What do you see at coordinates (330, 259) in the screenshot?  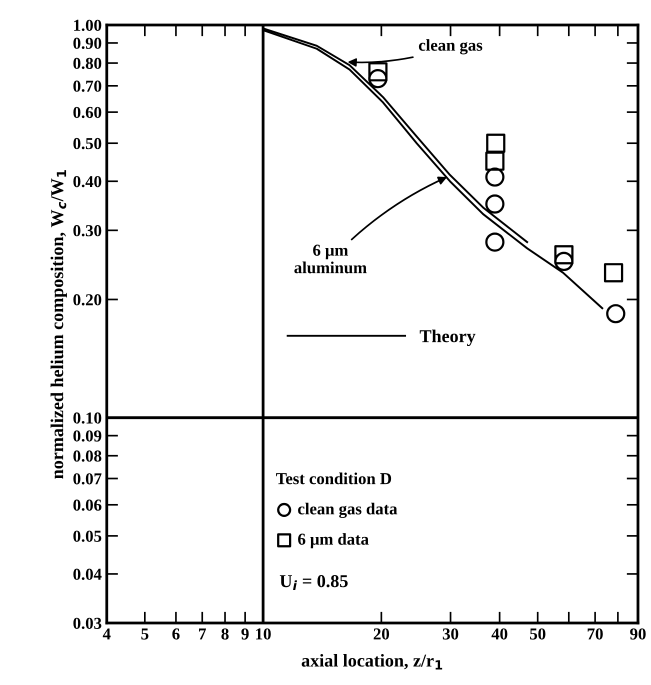 I see `annotation: 6 μm aluminum` at bounding box center [330, 259].